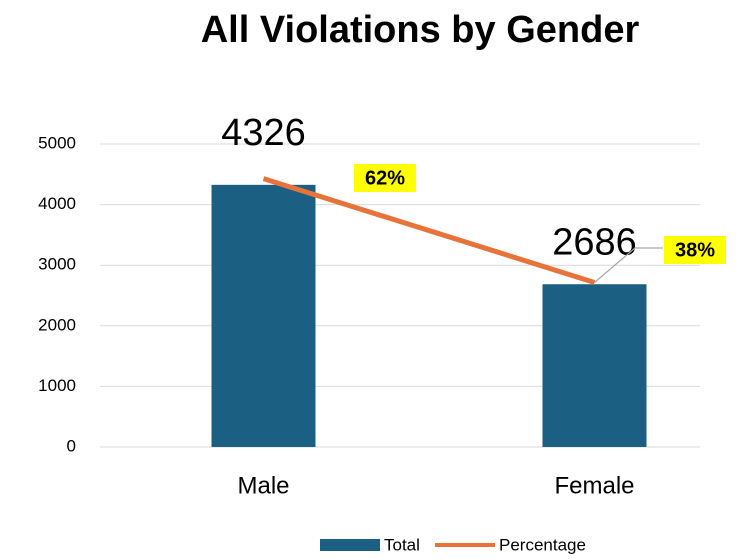 The width and height of the screenshot is (738, 559). What do you see at coordinates (594, 242) in the screenshot?
I see `bar-value-label: 2686` at bounding box center [594, 242].